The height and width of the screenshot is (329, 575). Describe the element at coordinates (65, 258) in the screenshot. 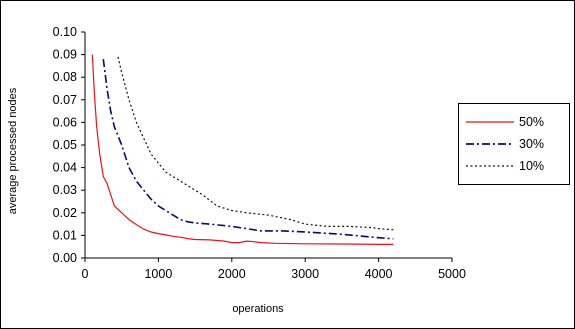

I see `y-tick-label: 0.00` at that location.